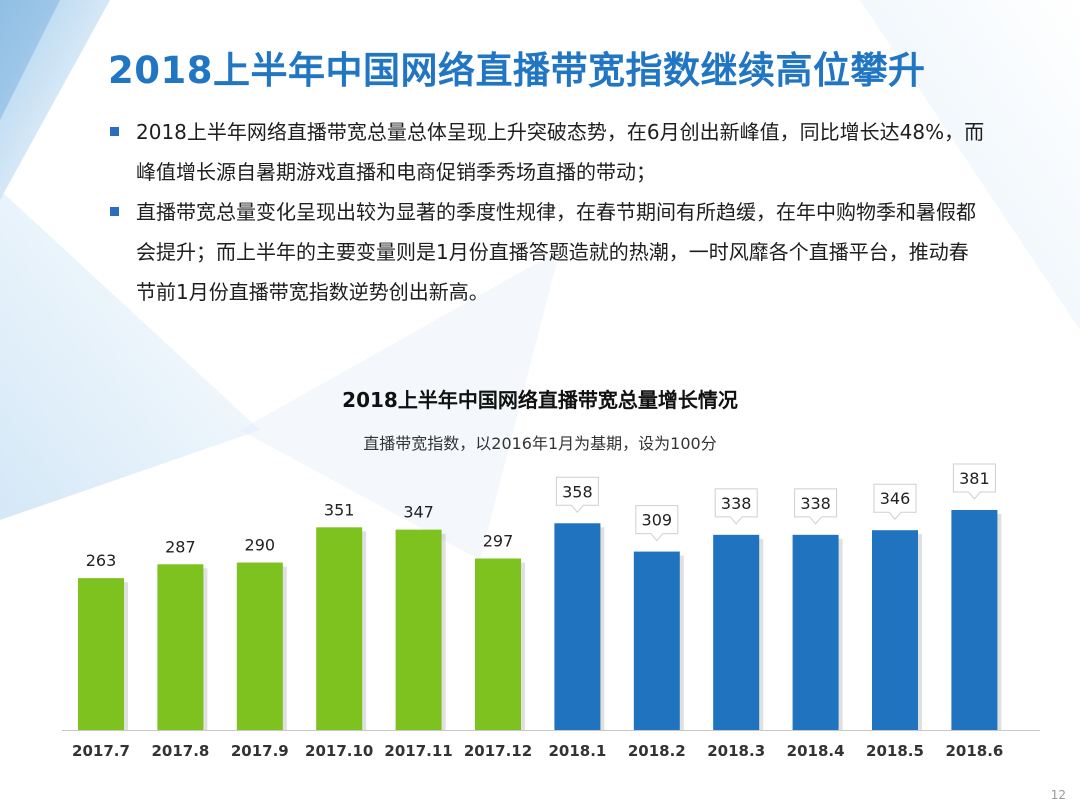 The width and height of the screenshot is (1080, 810). What do you see at coordinates (101, 560) in the screenshot?
I see `data-label: 263` at bounding box center [101, 560].